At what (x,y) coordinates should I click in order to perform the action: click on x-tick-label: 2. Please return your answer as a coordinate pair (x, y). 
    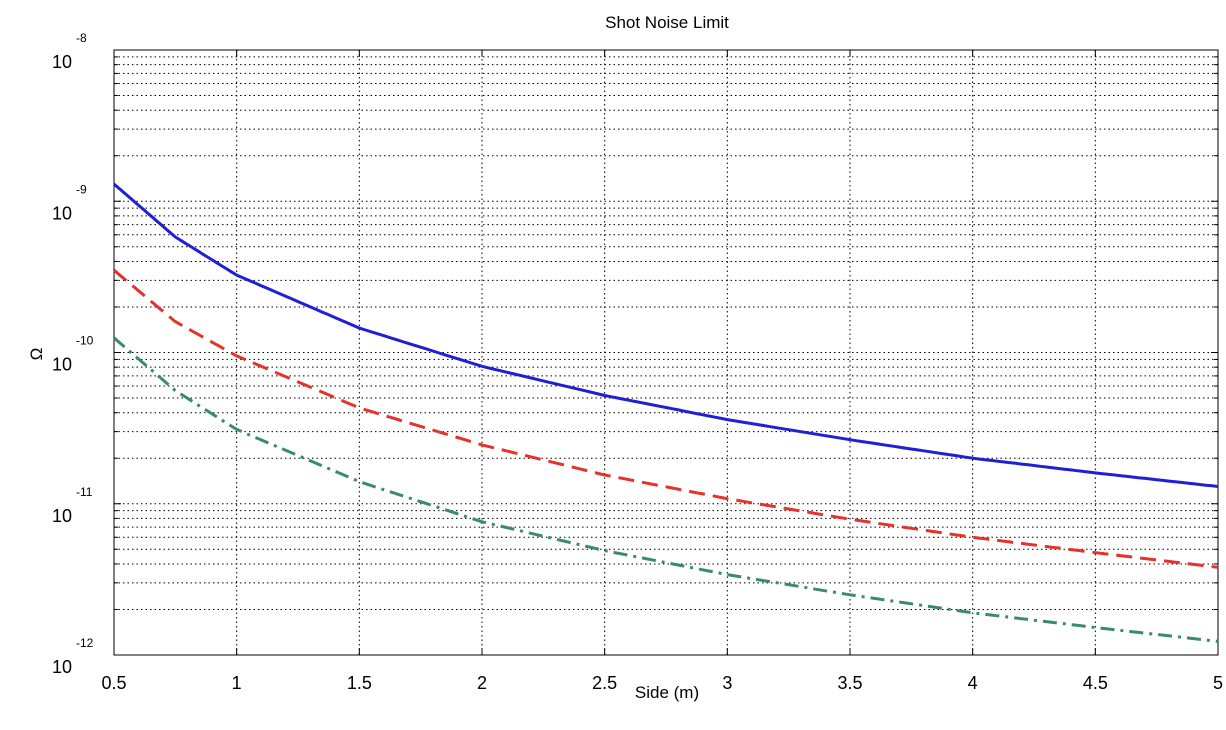
    Looking at the image, I should click on (482, 683).